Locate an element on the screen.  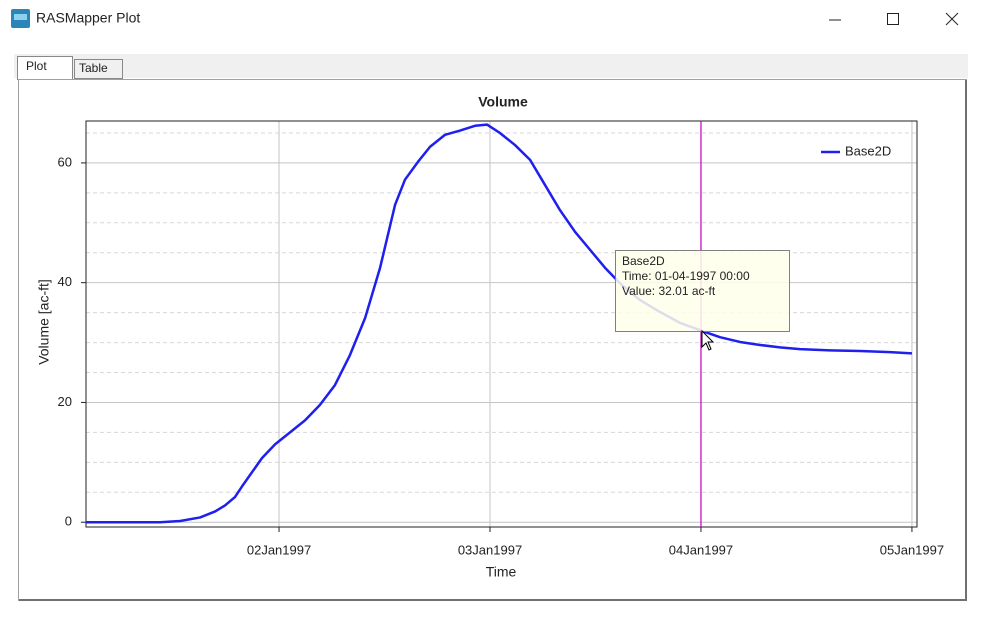
window-title: RASMapper Plot is located at coordinates (88, 18).